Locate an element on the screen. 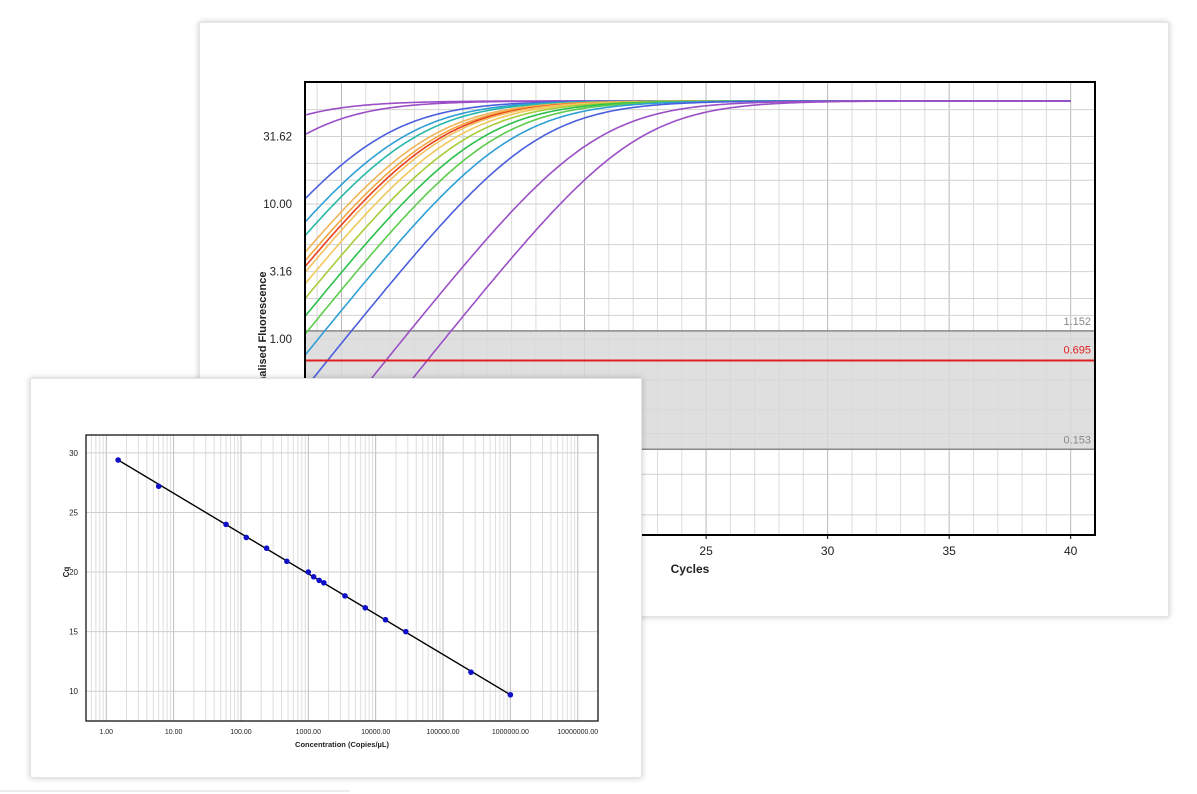 The image size is (1197, 794). std-y-tick-label: 15 is located at coordinates (73, 632).